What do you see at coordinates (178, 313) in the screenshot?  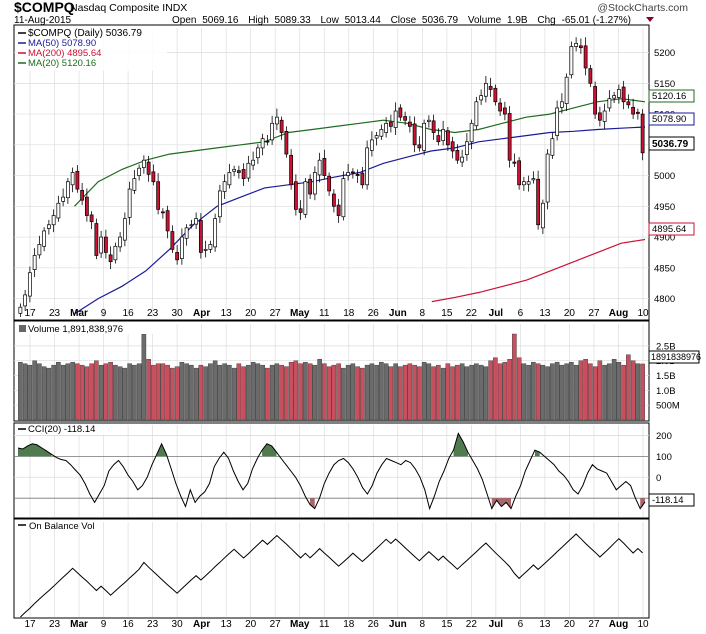 I see `x-tick-label-top: 30` at bounding box center [178, 313].